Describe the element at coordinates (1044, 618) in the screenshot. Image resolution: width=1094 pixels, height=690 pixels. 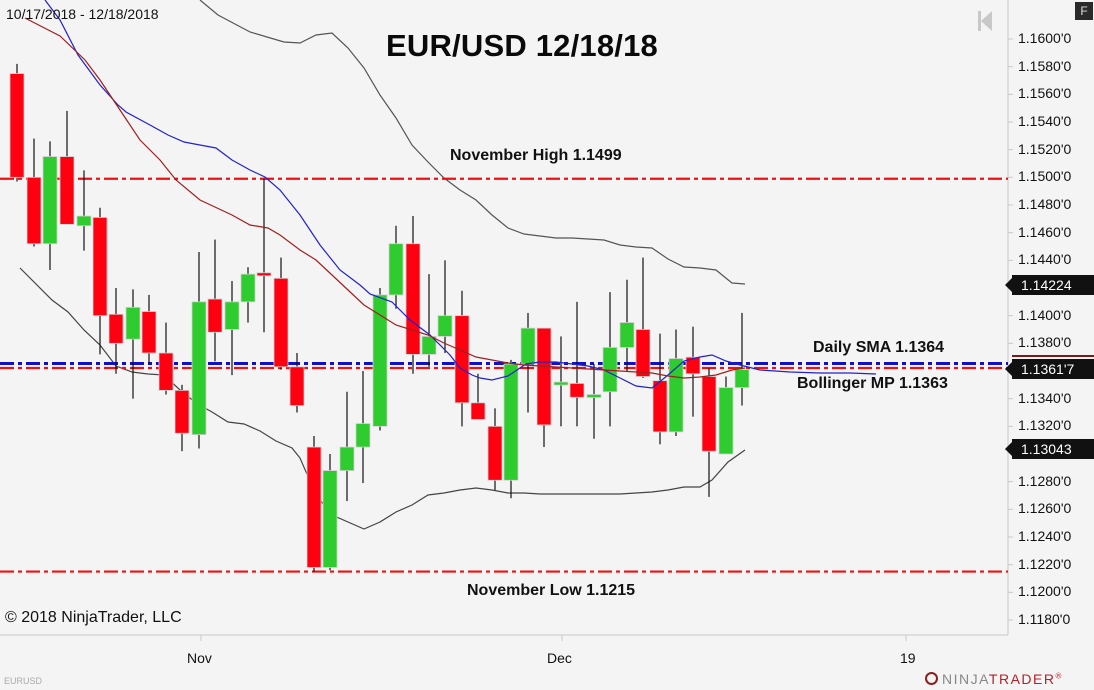
I see `y-axis-label: 1.1180'0` at that location.